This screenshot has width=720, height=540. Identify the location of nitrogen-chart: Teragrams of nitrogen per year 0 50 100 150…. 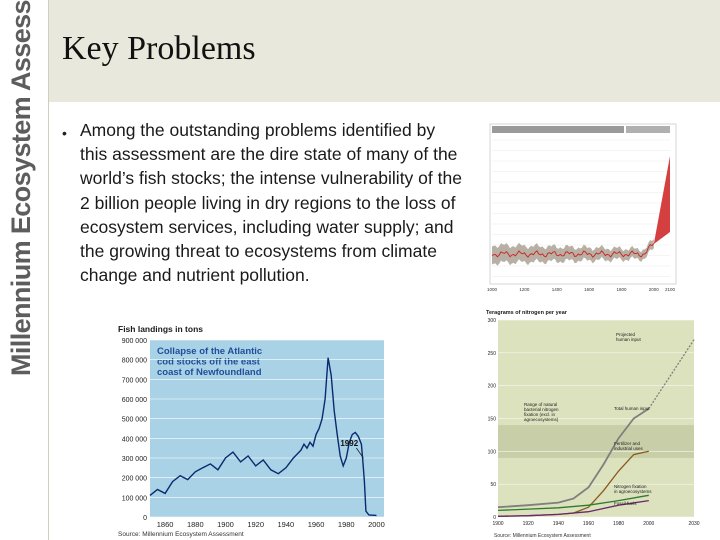
(592, 423).